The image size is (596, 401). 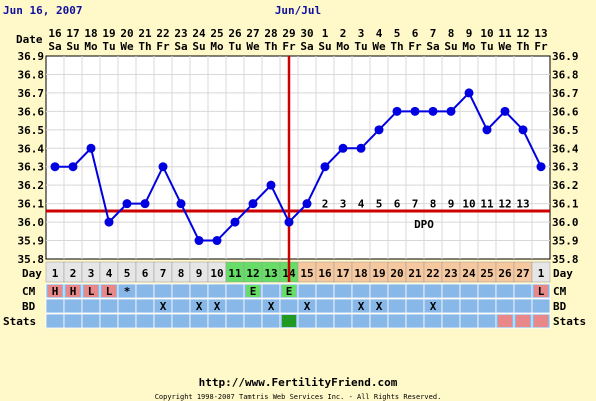 What do you see at coordinates (31, 148) in the screenshot?
I see `y-tick-label-left: 36.4` at bounding box center [31, 148].